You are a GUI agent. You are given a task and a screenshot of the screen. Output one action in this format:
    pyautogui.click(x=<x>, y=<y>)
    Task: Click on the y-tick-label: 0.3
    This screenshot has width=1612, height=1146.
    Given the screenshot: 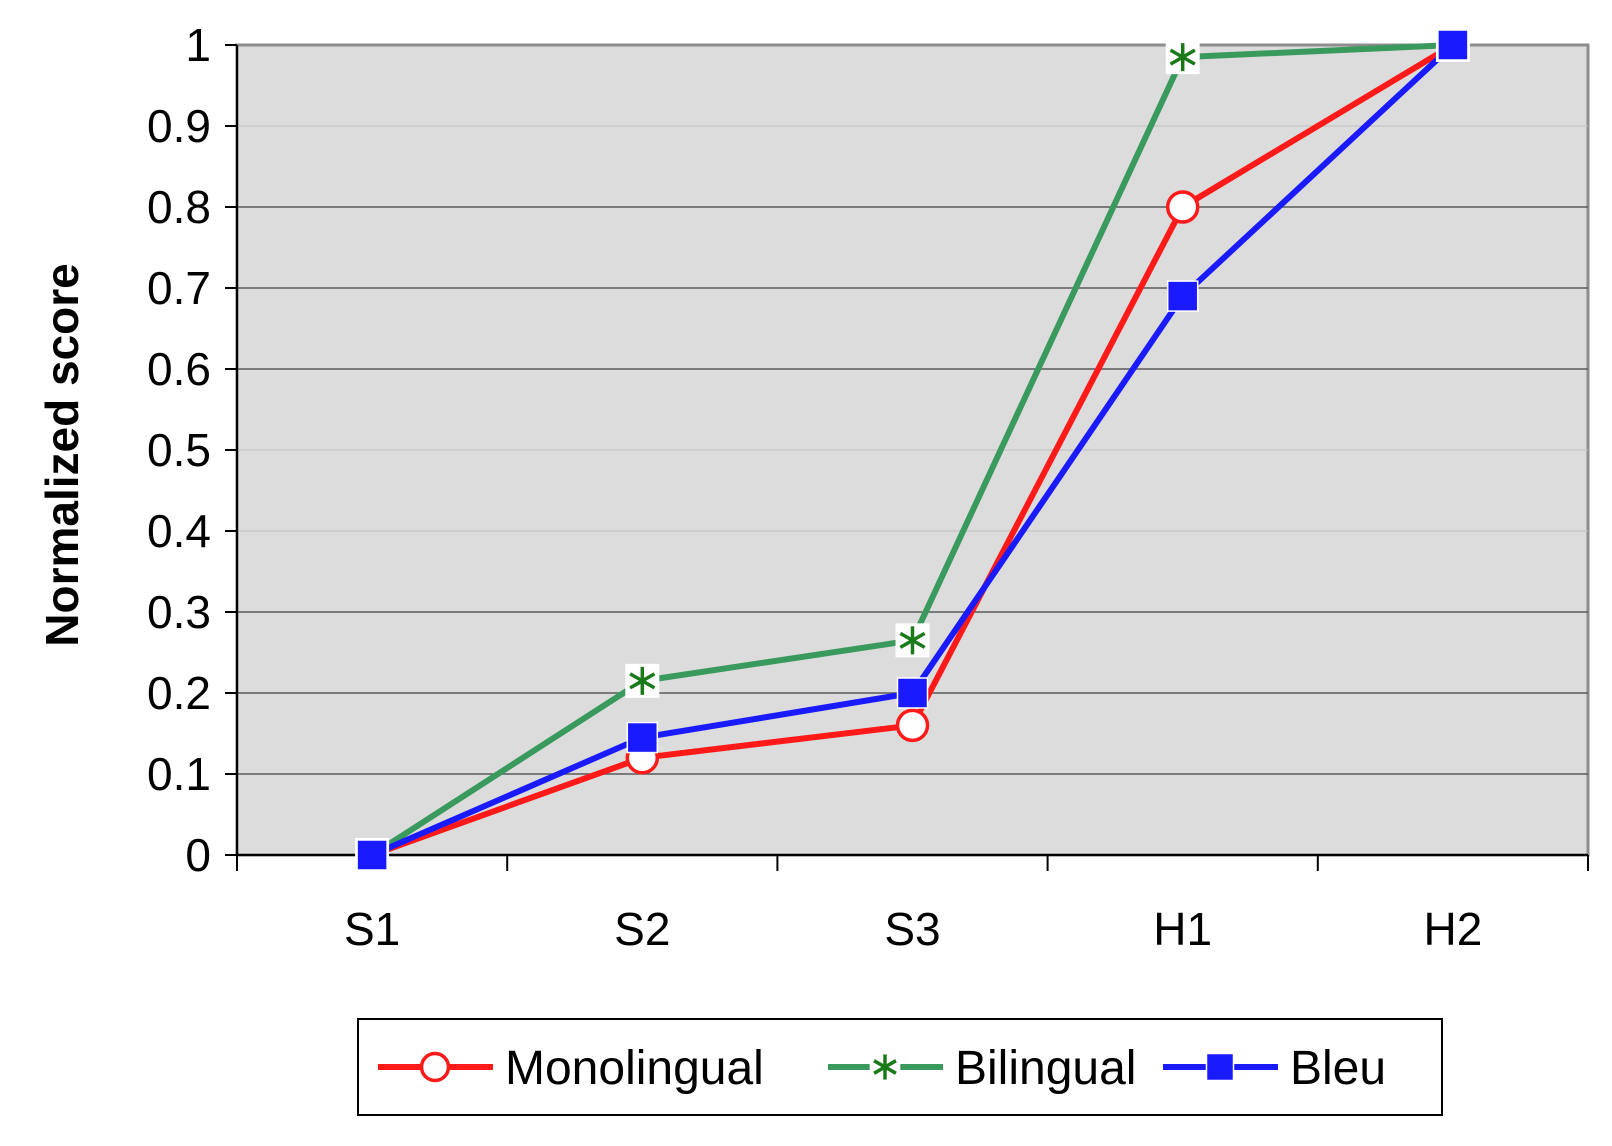 What is the action you would take?
    pyautogui.click(x=179, y=612)
    